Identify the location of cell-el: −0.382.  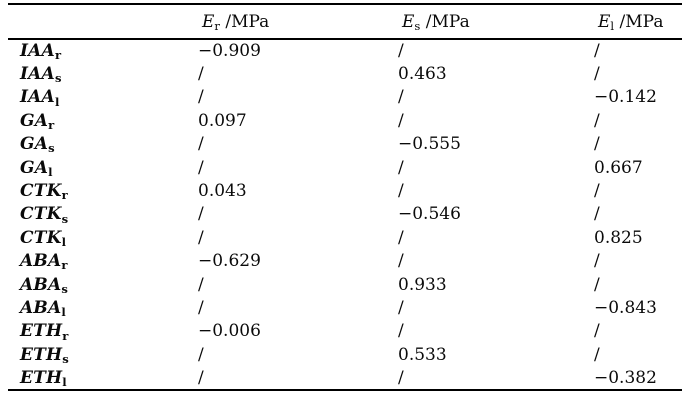
(625, 377).